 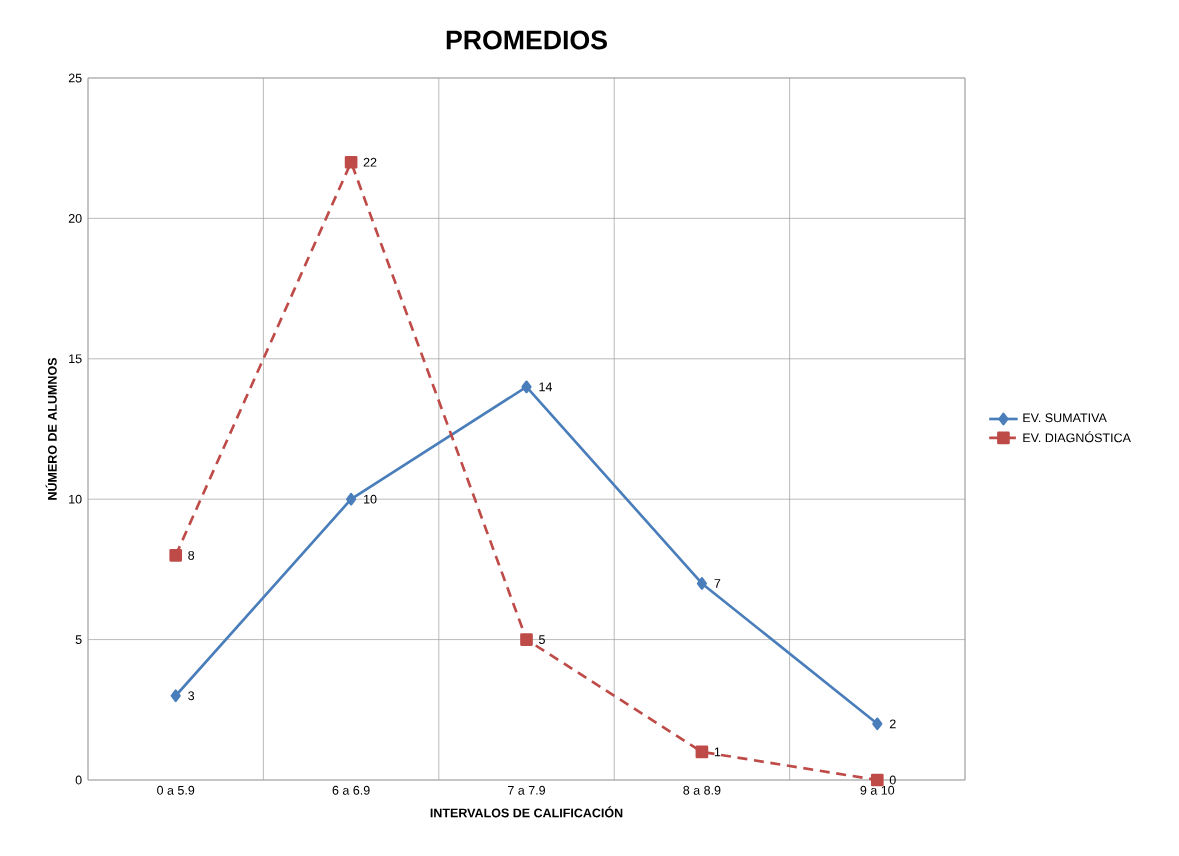 I want to click on data-label: 7, so click(x=717, y=583).